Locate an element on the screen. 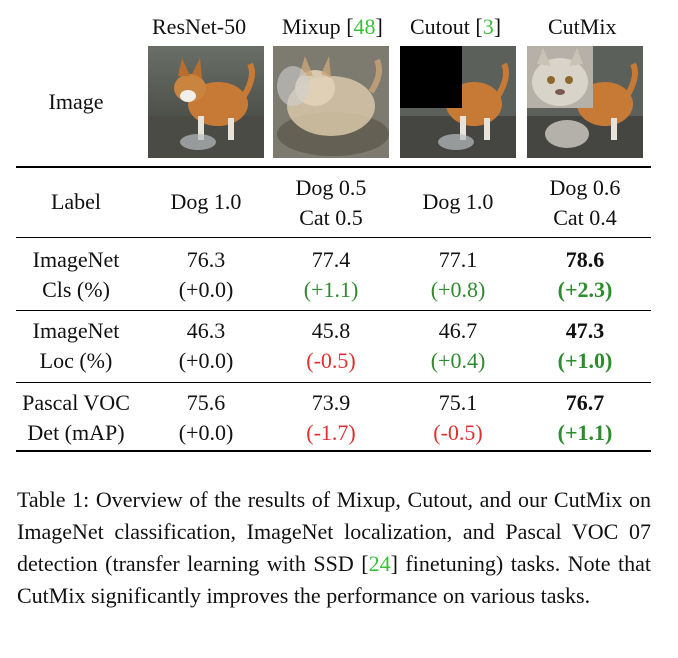  cell-value: 75.1 is located at coordinates (458, 402).